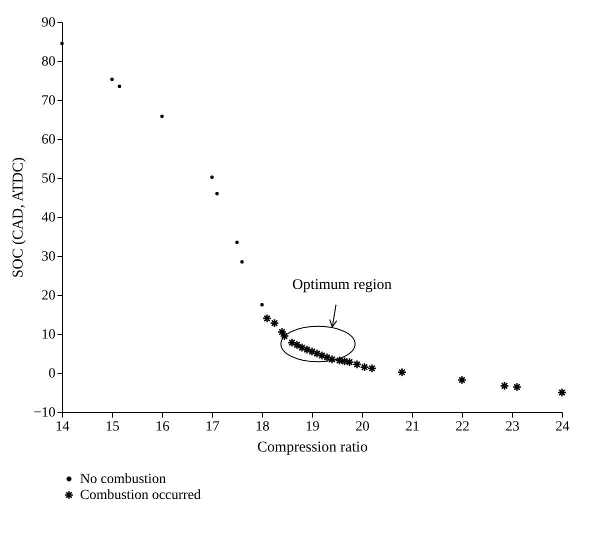 The height and width of the screenshot is (557, 608). I want to click on y-tick-label: 80, so click(49, 62).